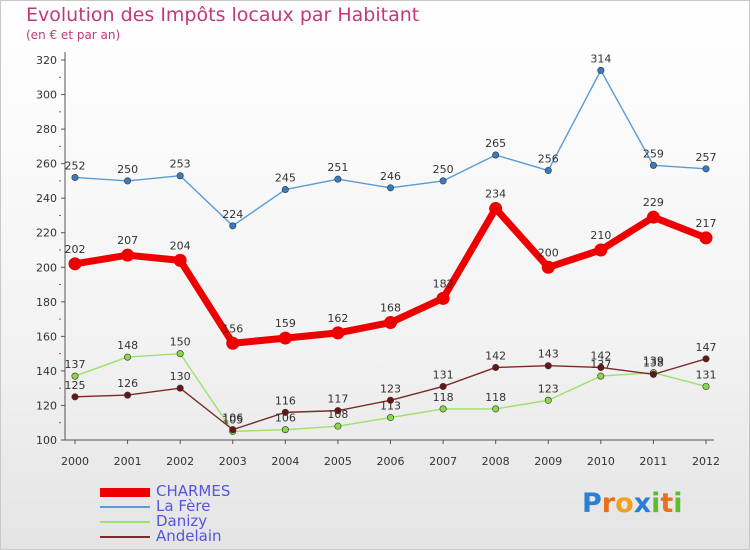 This screenshot has height=550, width=750. I want to click on logo-letter: r, so click(608, 503).